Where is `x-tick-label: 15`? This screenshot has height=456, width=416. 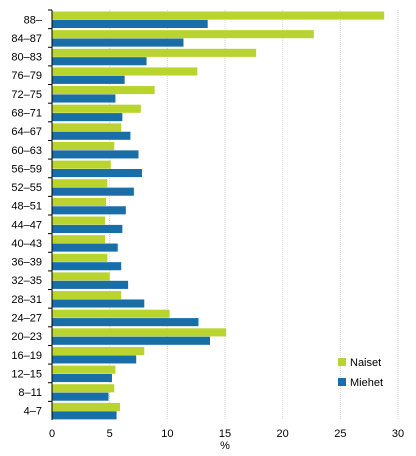 x-tick-label: 15 is located at coordinates (225, 434).